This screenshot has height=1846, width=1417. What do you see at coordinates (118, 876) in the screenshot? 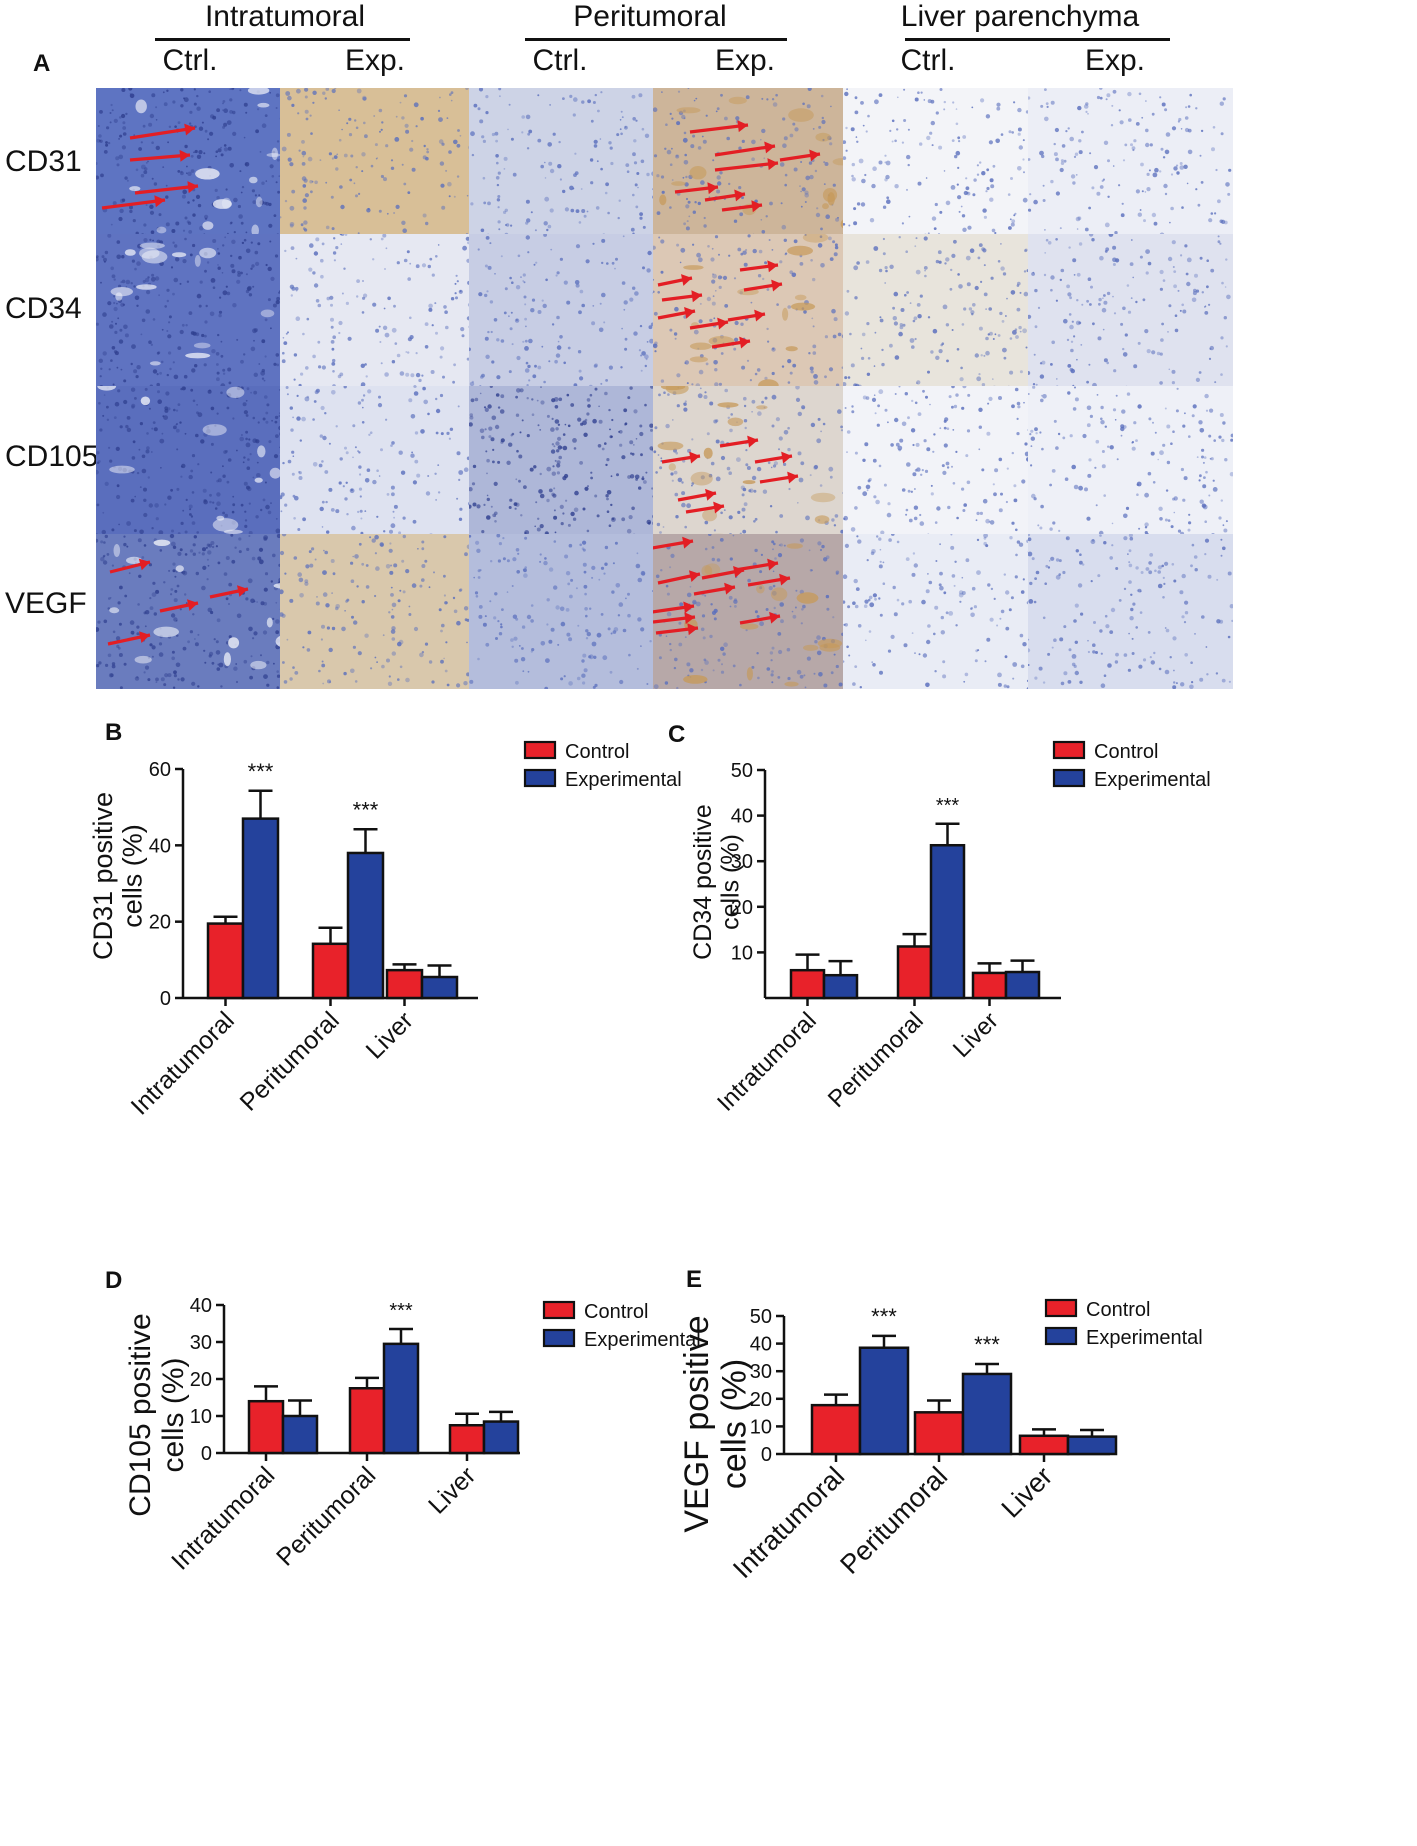
I see `y-axis-label: CD31 positivecells (%)` at bounding box center [118, 876].